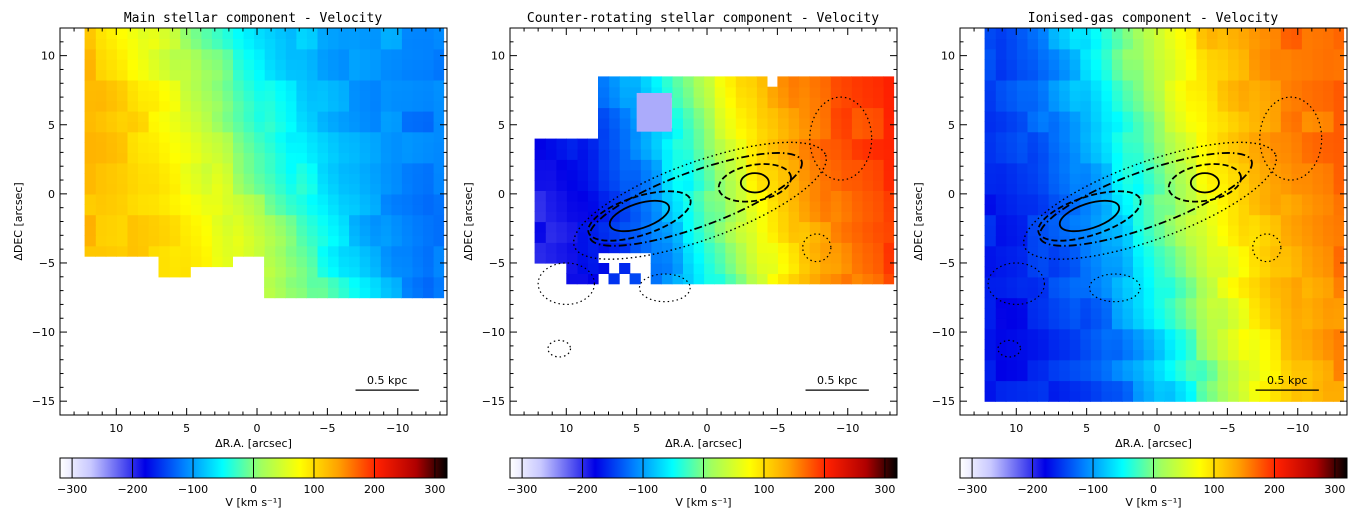 The width and height of the screenshot is (1349, 510). I want to click on colorbar-tick-label: 0, so click(1153, 489).